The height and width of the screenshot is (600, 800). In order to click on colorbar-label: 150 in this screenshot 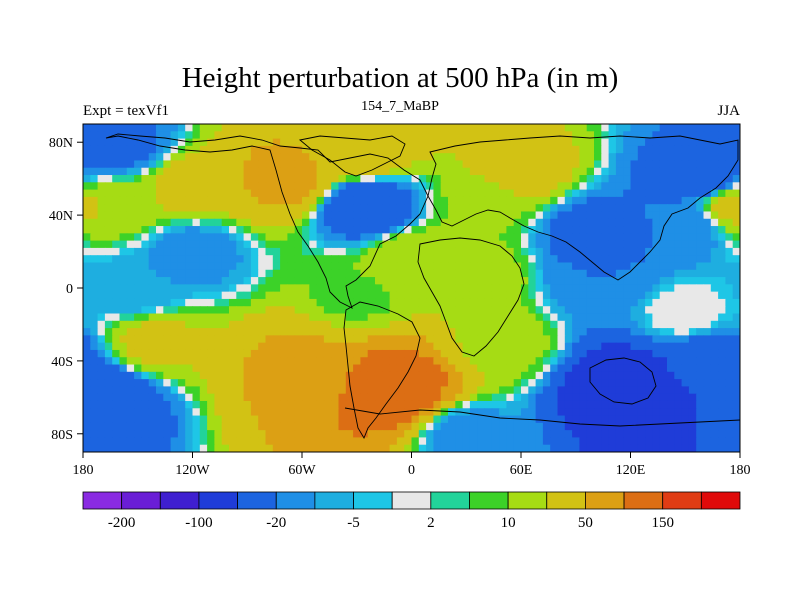, I will do `click(662, 523)`.